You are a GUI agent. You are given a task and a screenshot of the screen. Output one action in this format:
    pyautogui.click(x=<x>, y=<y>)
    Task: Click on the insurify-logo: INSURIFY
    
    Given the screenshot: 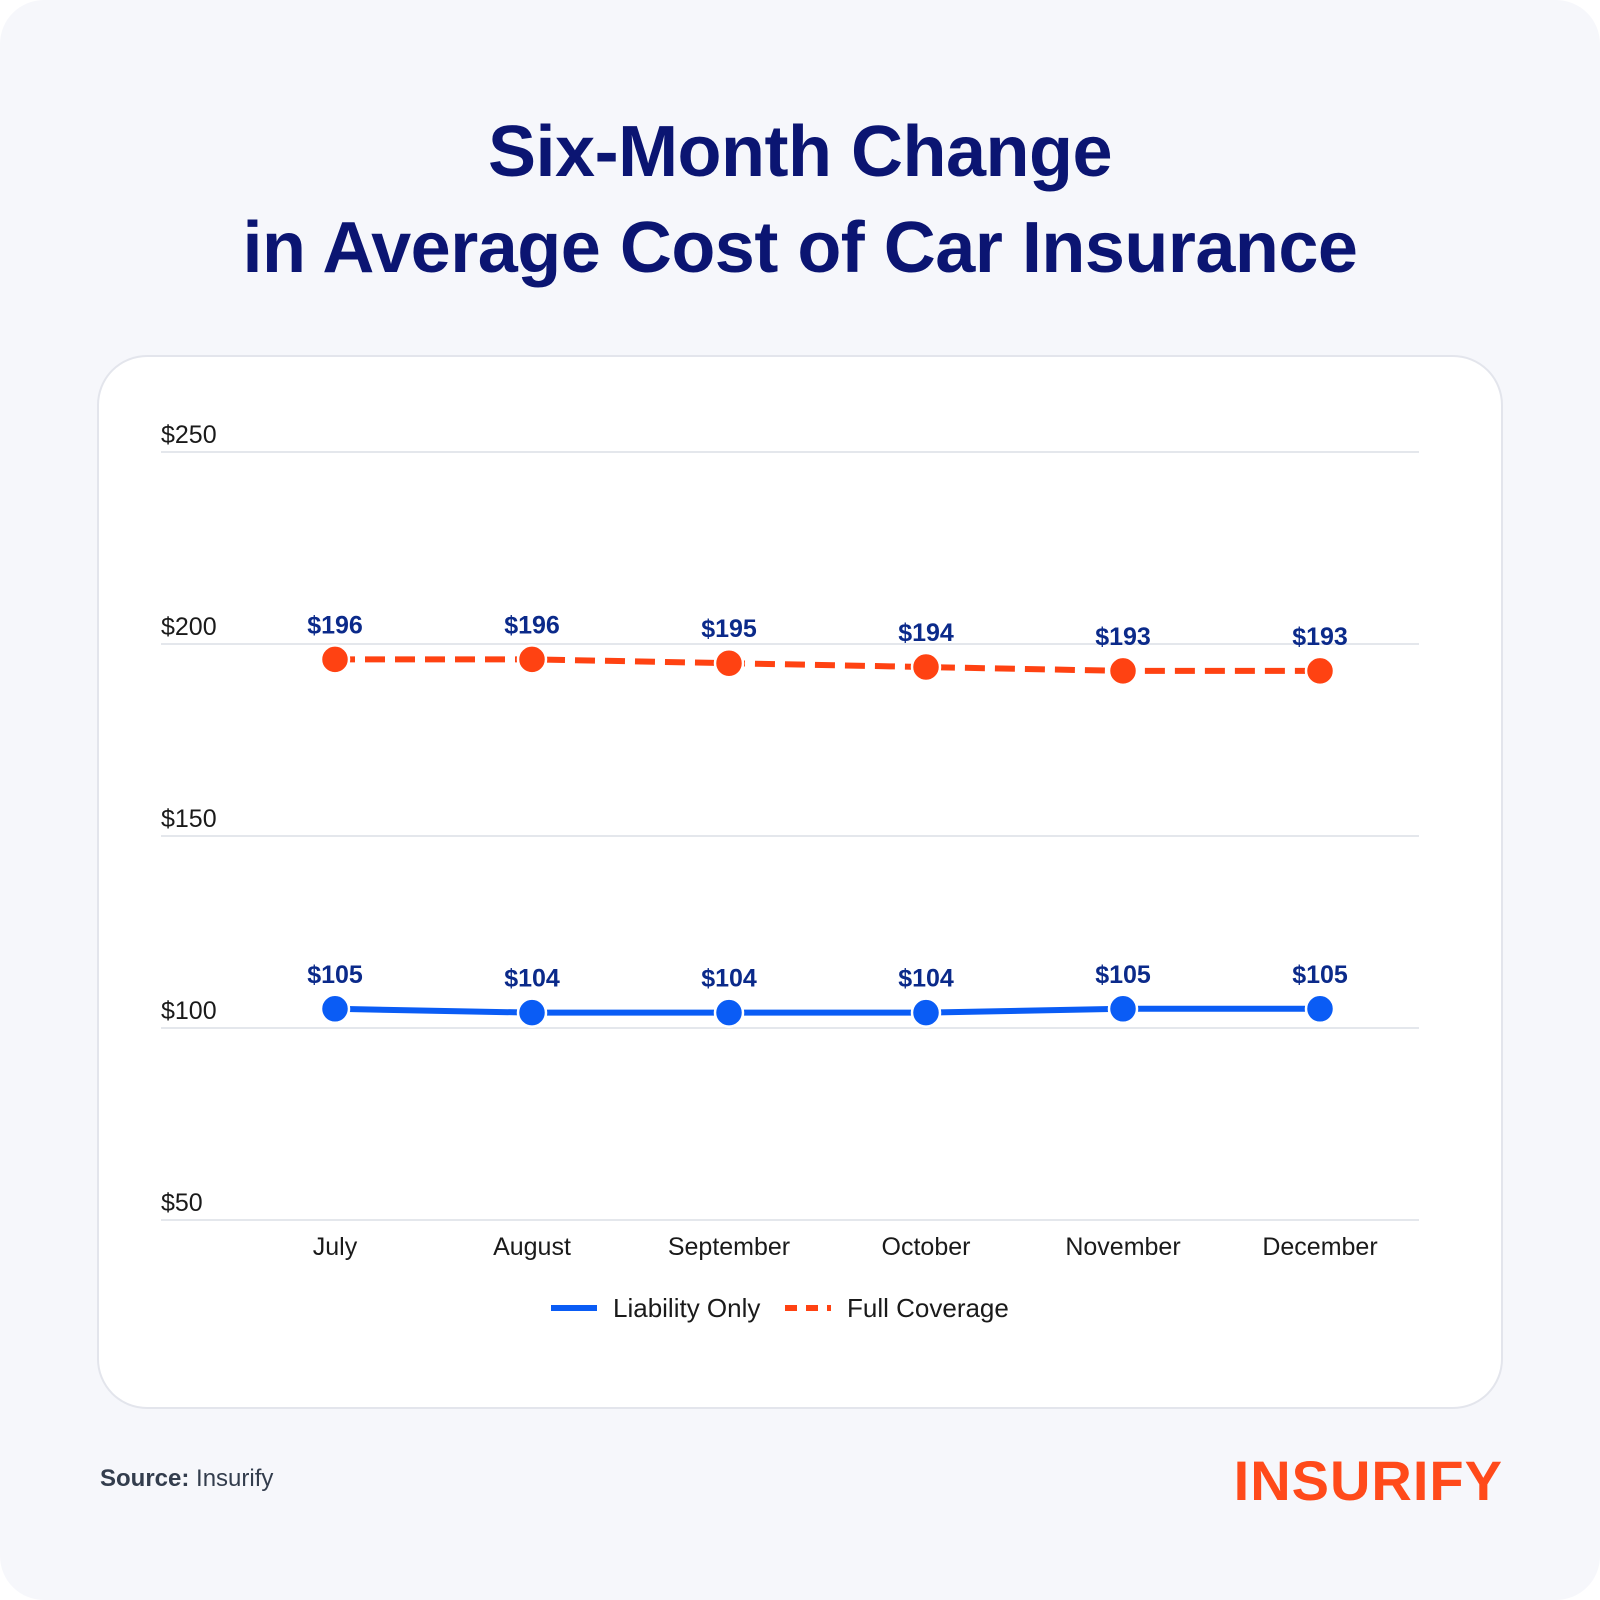 What is the action you would take?
    pyautogui.click(x=1368, y=1480)
    